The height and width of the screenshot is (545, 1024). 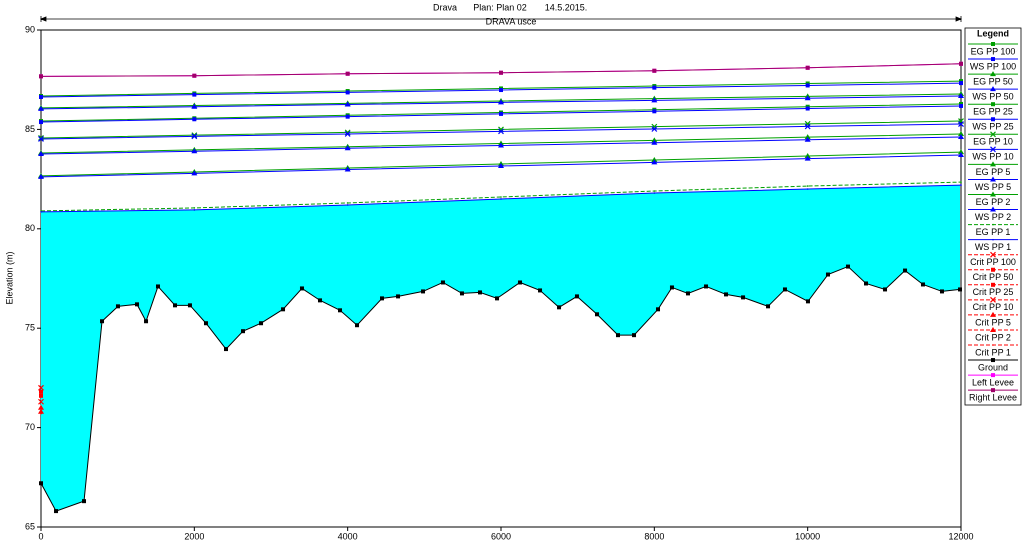 What do you see at coordinates (993, 262) in the screenshot?
I see `legend-label: Crit PP 100` at bounding box center [993, 262].